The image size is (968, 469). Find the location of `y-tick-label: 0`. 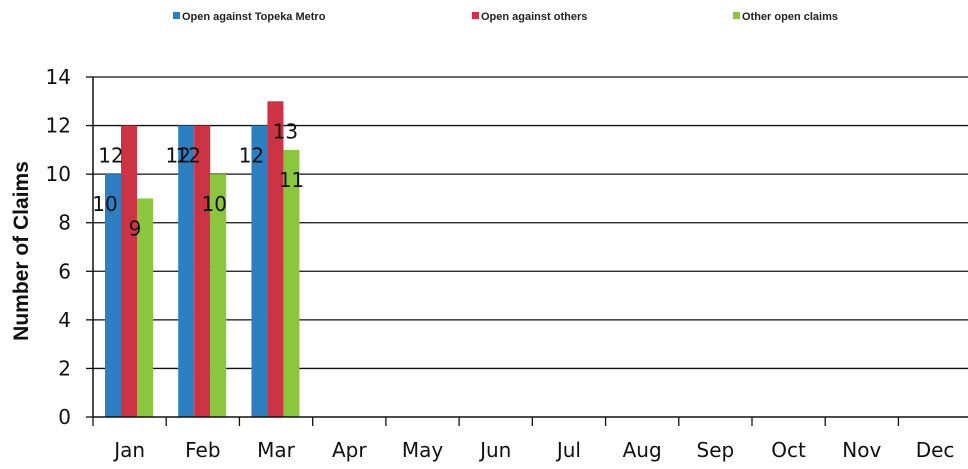

y-tick-label: 0 is located at coordinates (64, 417).